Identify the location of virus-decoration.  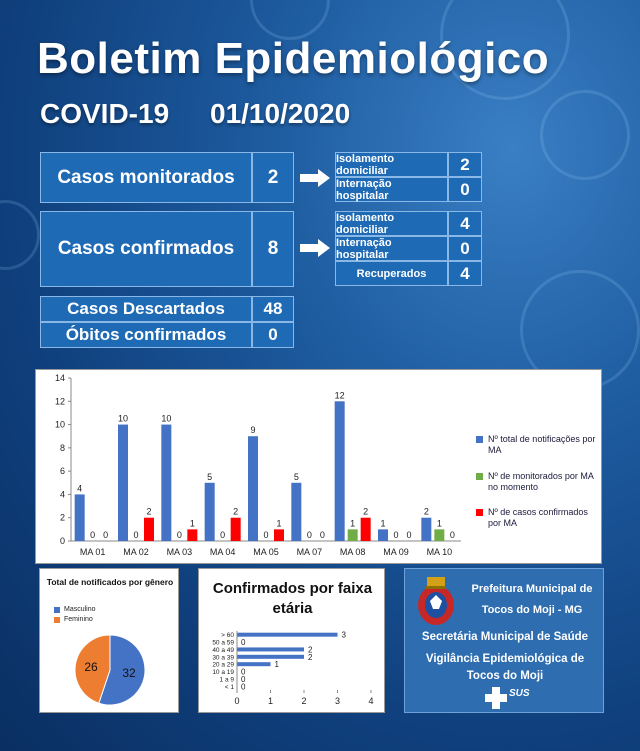
(20, 235).